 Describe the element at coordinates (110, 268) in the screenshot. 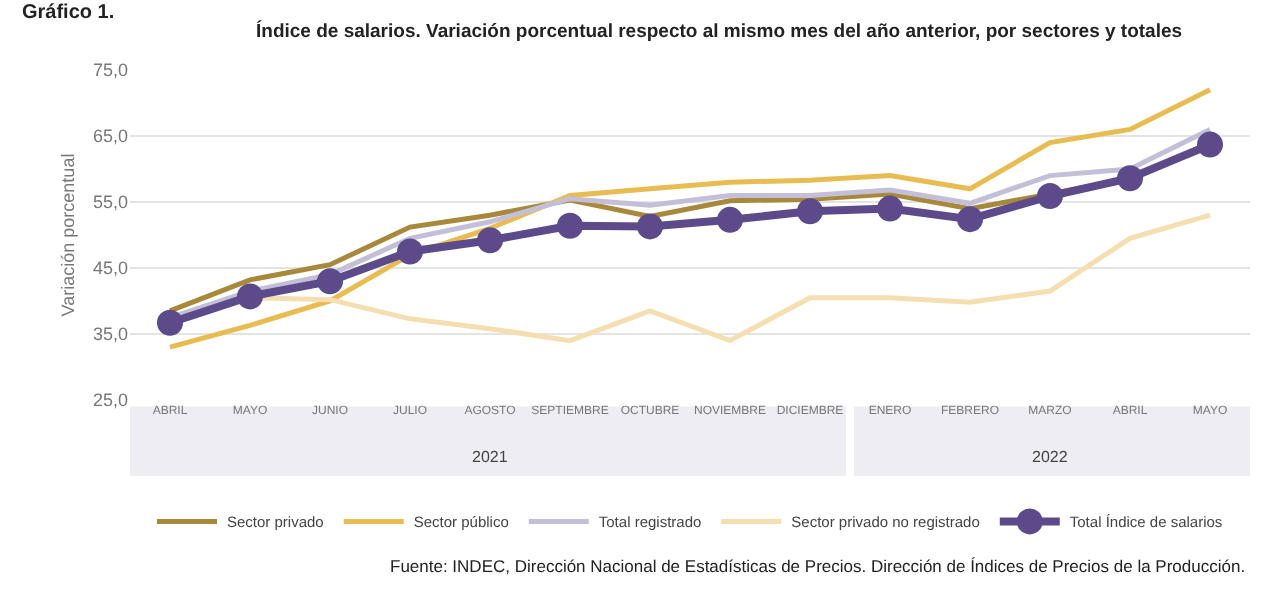

I see `y-tick-label: 45,0` at that location.